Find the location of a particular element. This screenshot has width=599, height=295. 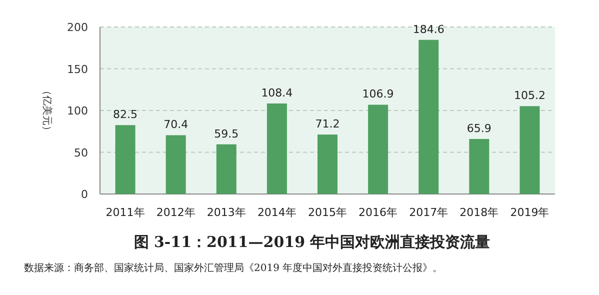

data-label: 65.9 is located at coordinates (479, 128).